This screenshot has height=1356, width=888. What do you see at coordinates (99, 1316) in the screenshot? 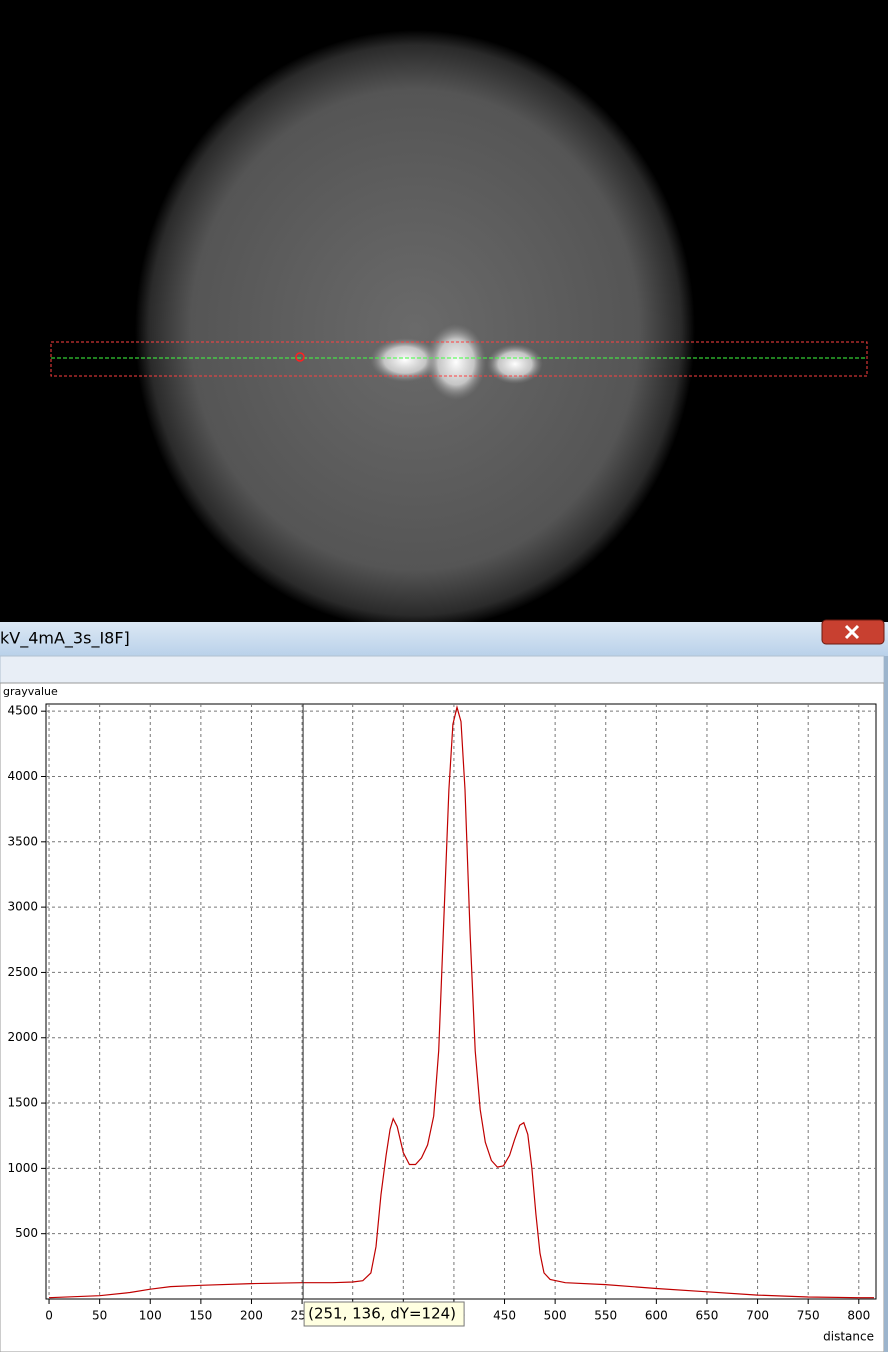
I see `x-tick-label: 50` at bounding box center [99, 1316].